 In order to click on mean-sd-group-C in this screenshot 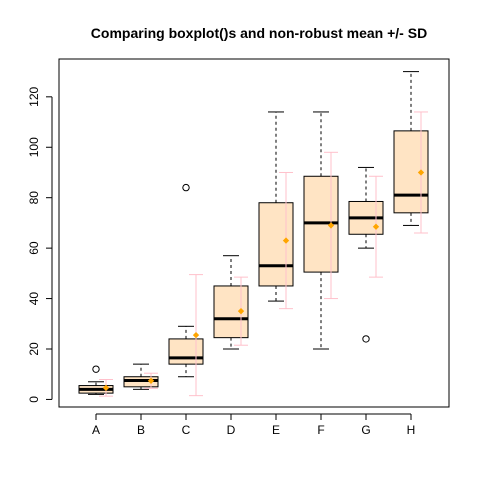, I will do `click(196, 335)`.